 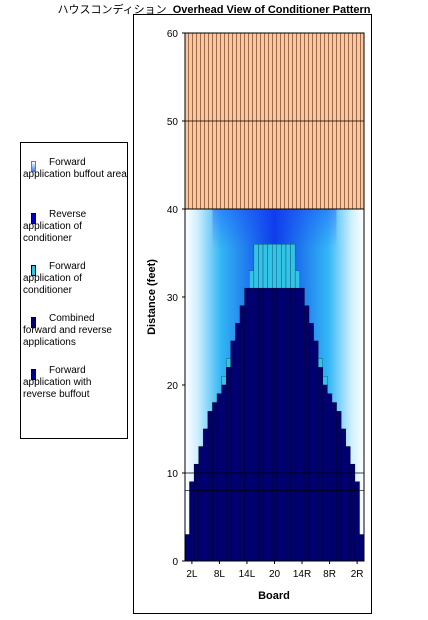 I want to click on x-tick-label-8L: 8L, so click(x=220, y=574).